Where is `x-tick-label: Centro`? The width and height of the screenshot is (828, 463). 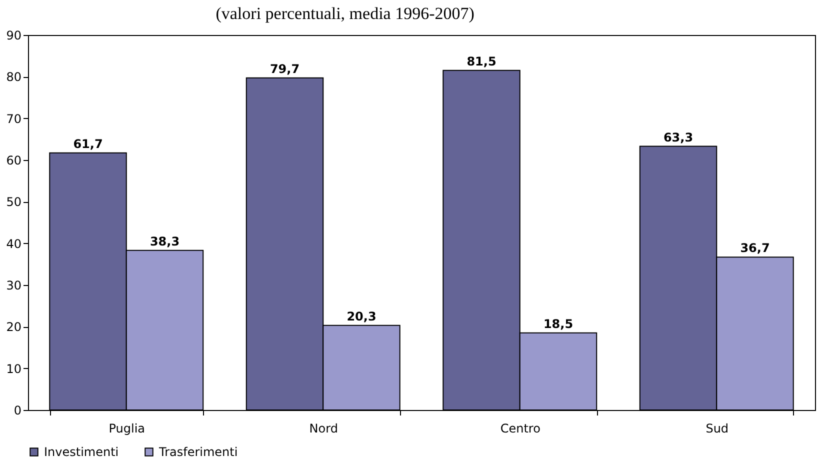 x-tick-label: Centro is located at coordinates (520, 429).